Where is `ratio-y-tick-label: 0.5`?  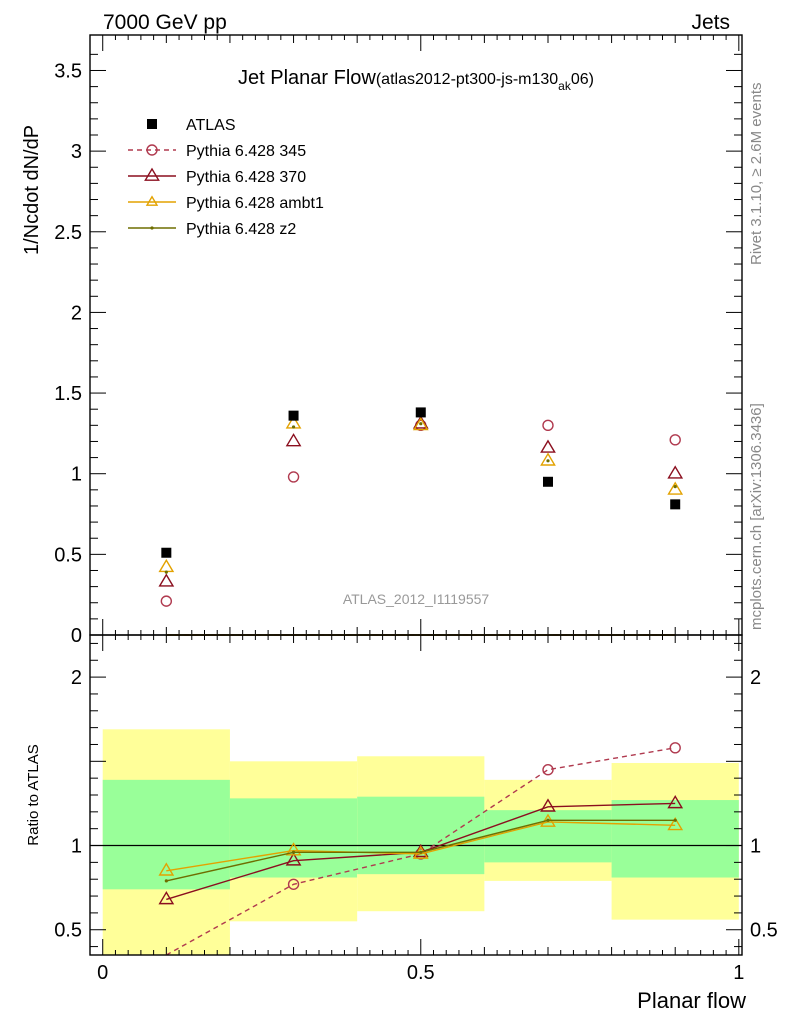
ratio-y-tick-label: 0.5 is located at coordinates (68, 931).